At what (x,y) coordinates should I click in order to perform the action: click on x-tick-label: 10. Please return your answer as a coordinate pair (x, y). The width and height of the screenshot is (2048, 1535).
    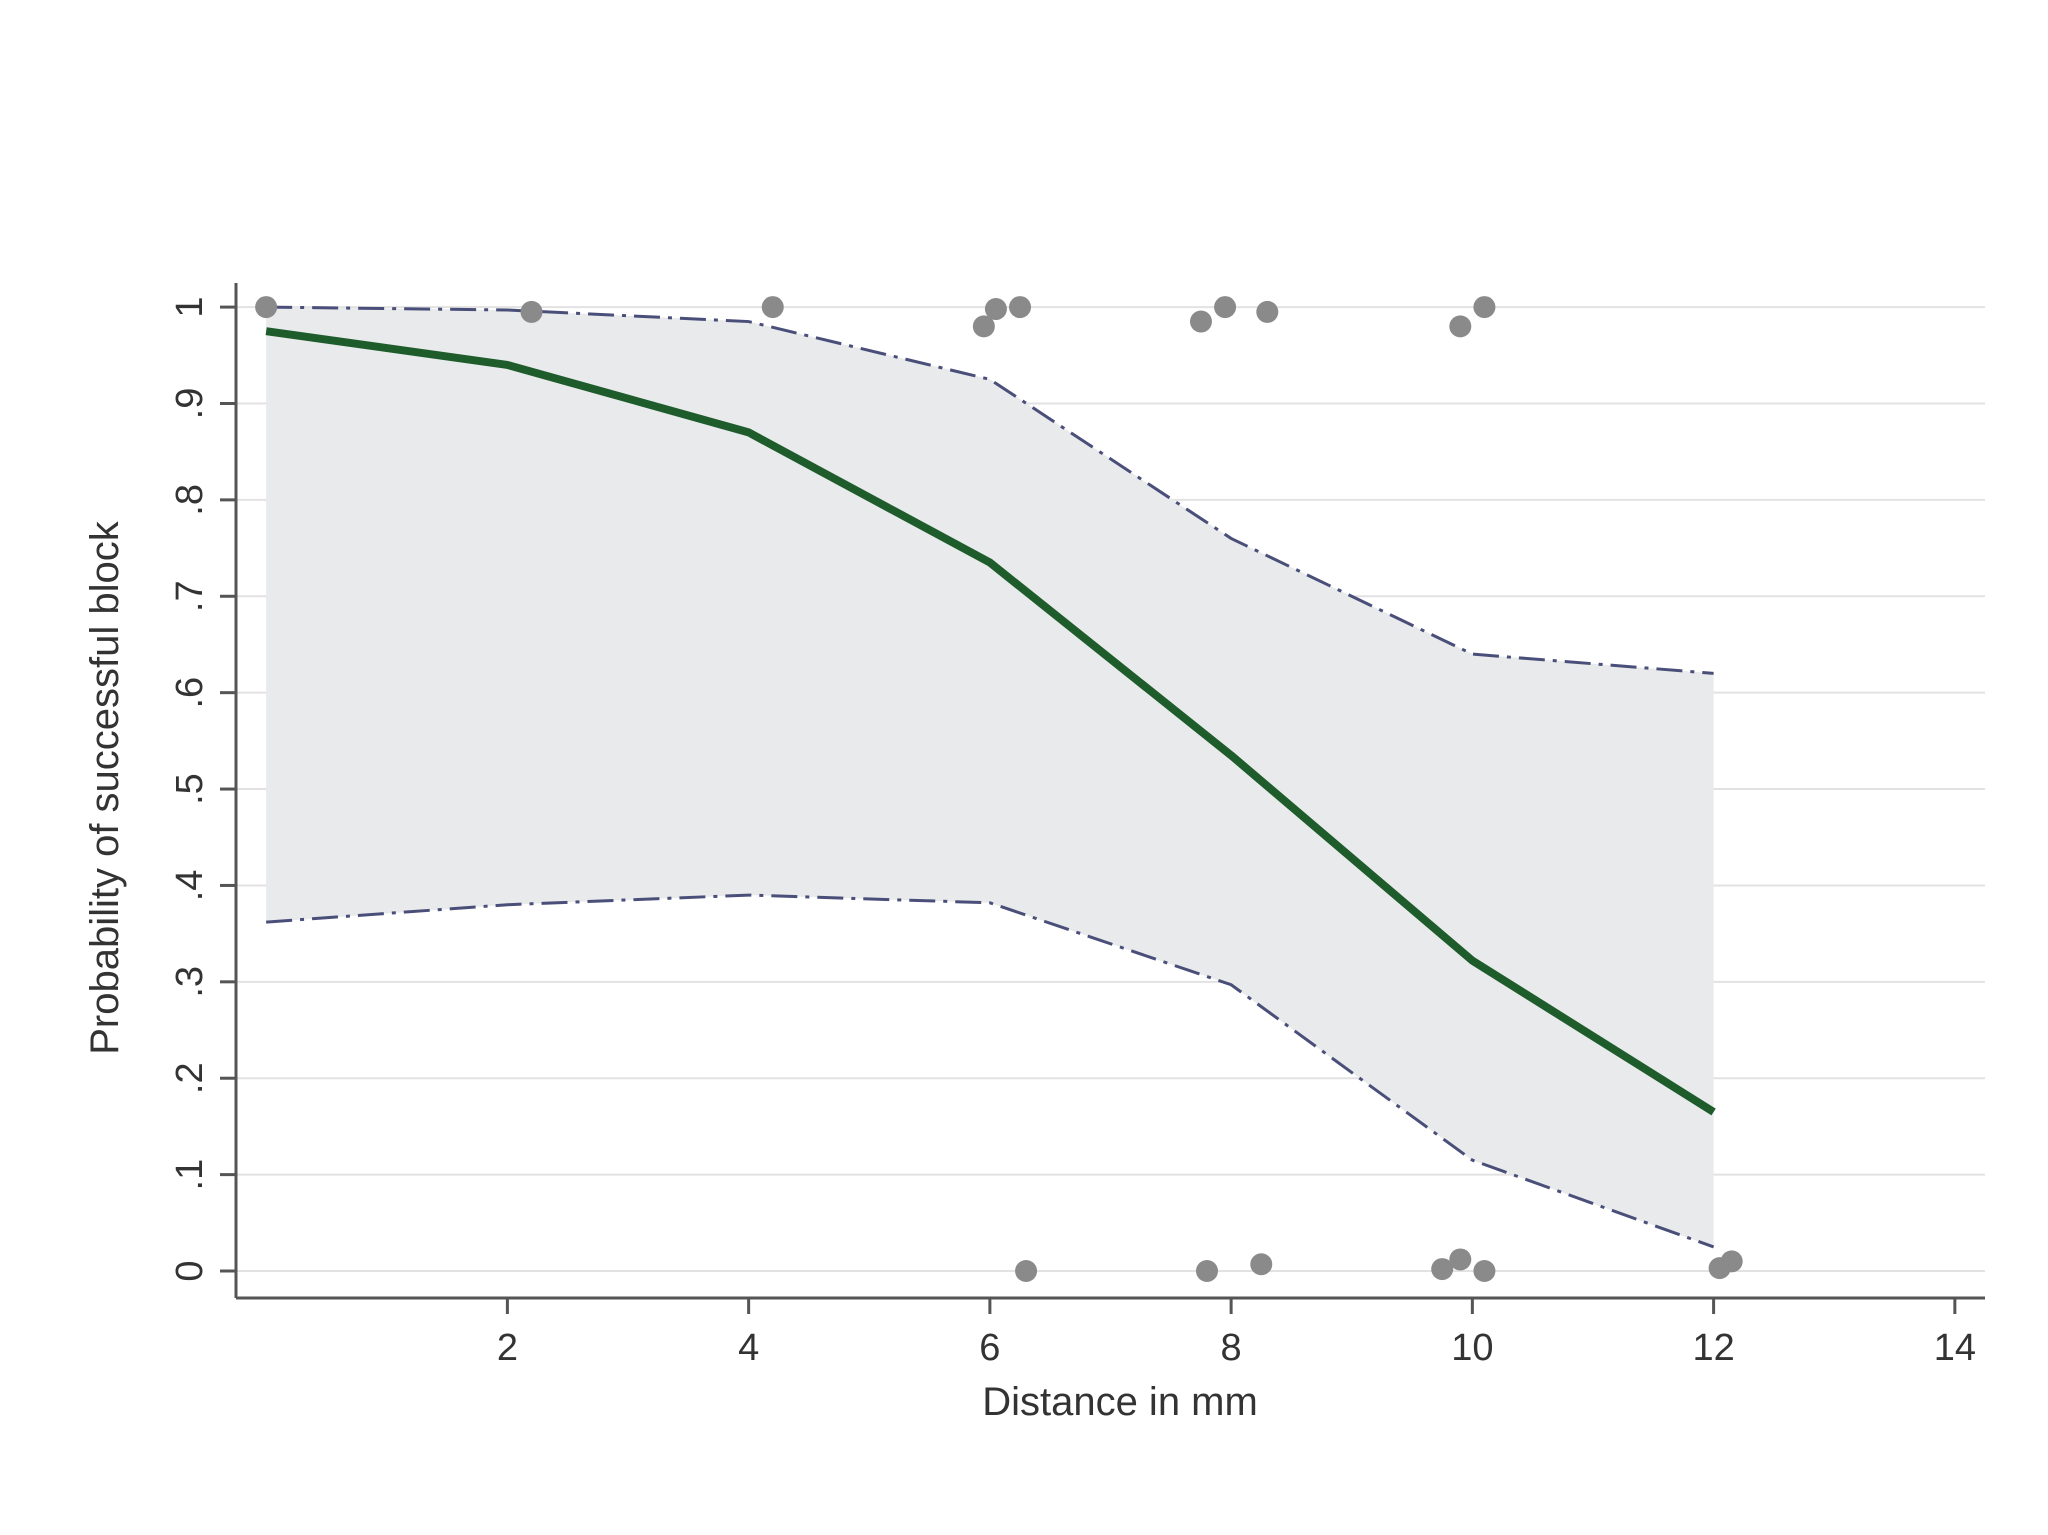
    Looking at the image, I should click on (1472, 1348).